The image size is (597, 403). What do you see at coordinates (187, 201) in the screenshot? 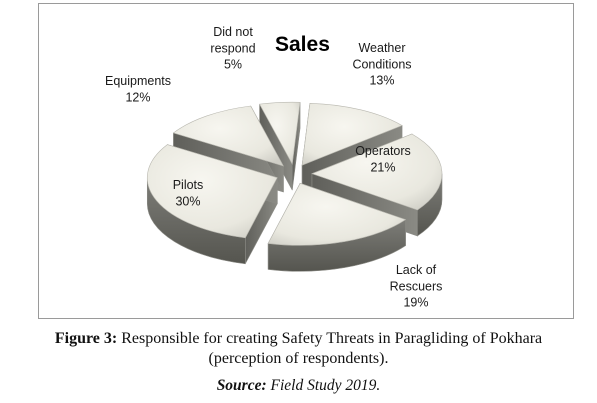
I see `slice-label-line: 30%` at bounding box center [187, 201].